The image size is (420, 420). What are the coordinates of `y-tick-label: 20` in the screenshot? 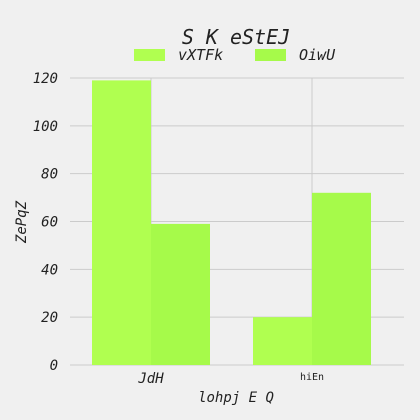 It's located at (49, 318).